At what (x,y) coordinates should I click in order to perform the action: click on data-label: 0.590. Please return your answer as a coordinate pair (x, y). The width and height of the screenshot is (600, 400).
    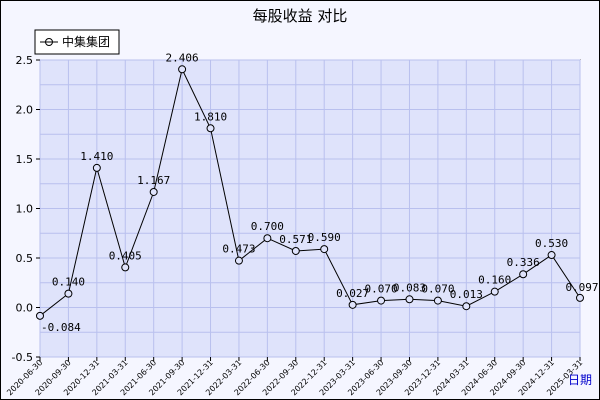
    Looking at the image, I should click on (324, 237).